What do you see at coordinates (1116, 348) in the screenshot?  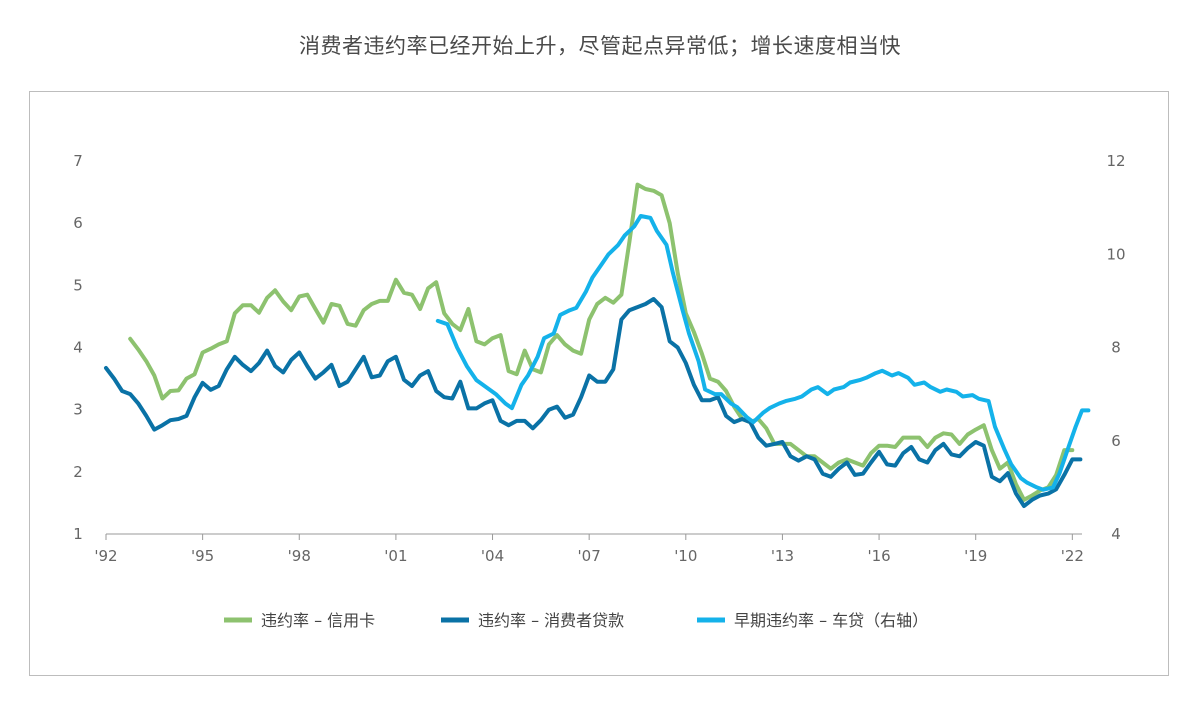 I see `y-right-tick-label: 8` at bounding box center [1116, 348].